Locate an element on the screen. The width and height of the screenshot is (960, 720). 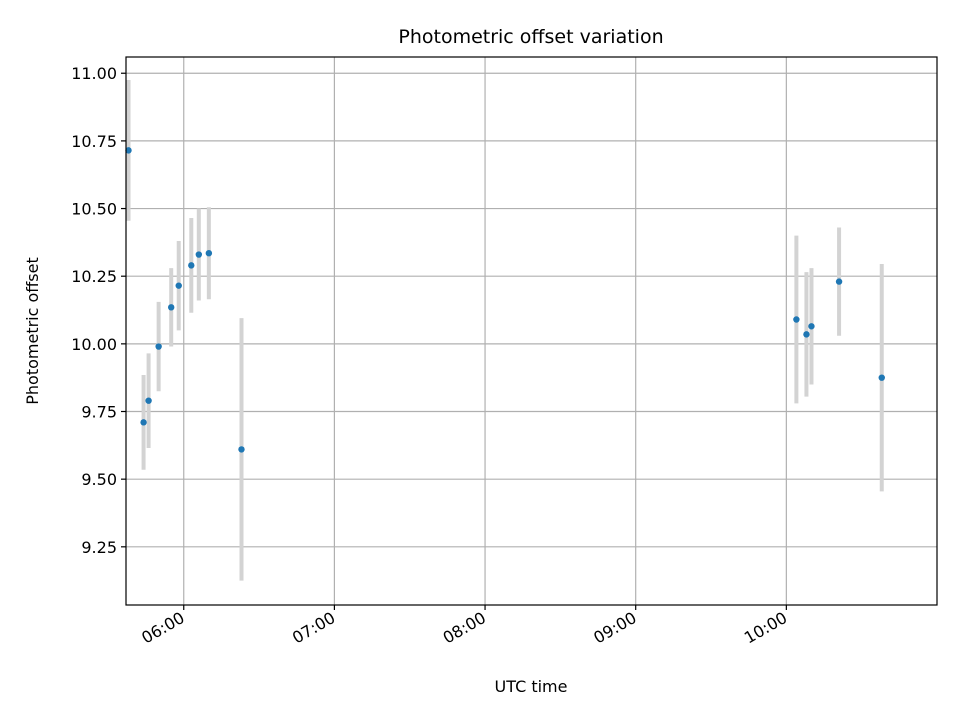
y-tick-label: 10.75 is located at coordinates (94, 141).